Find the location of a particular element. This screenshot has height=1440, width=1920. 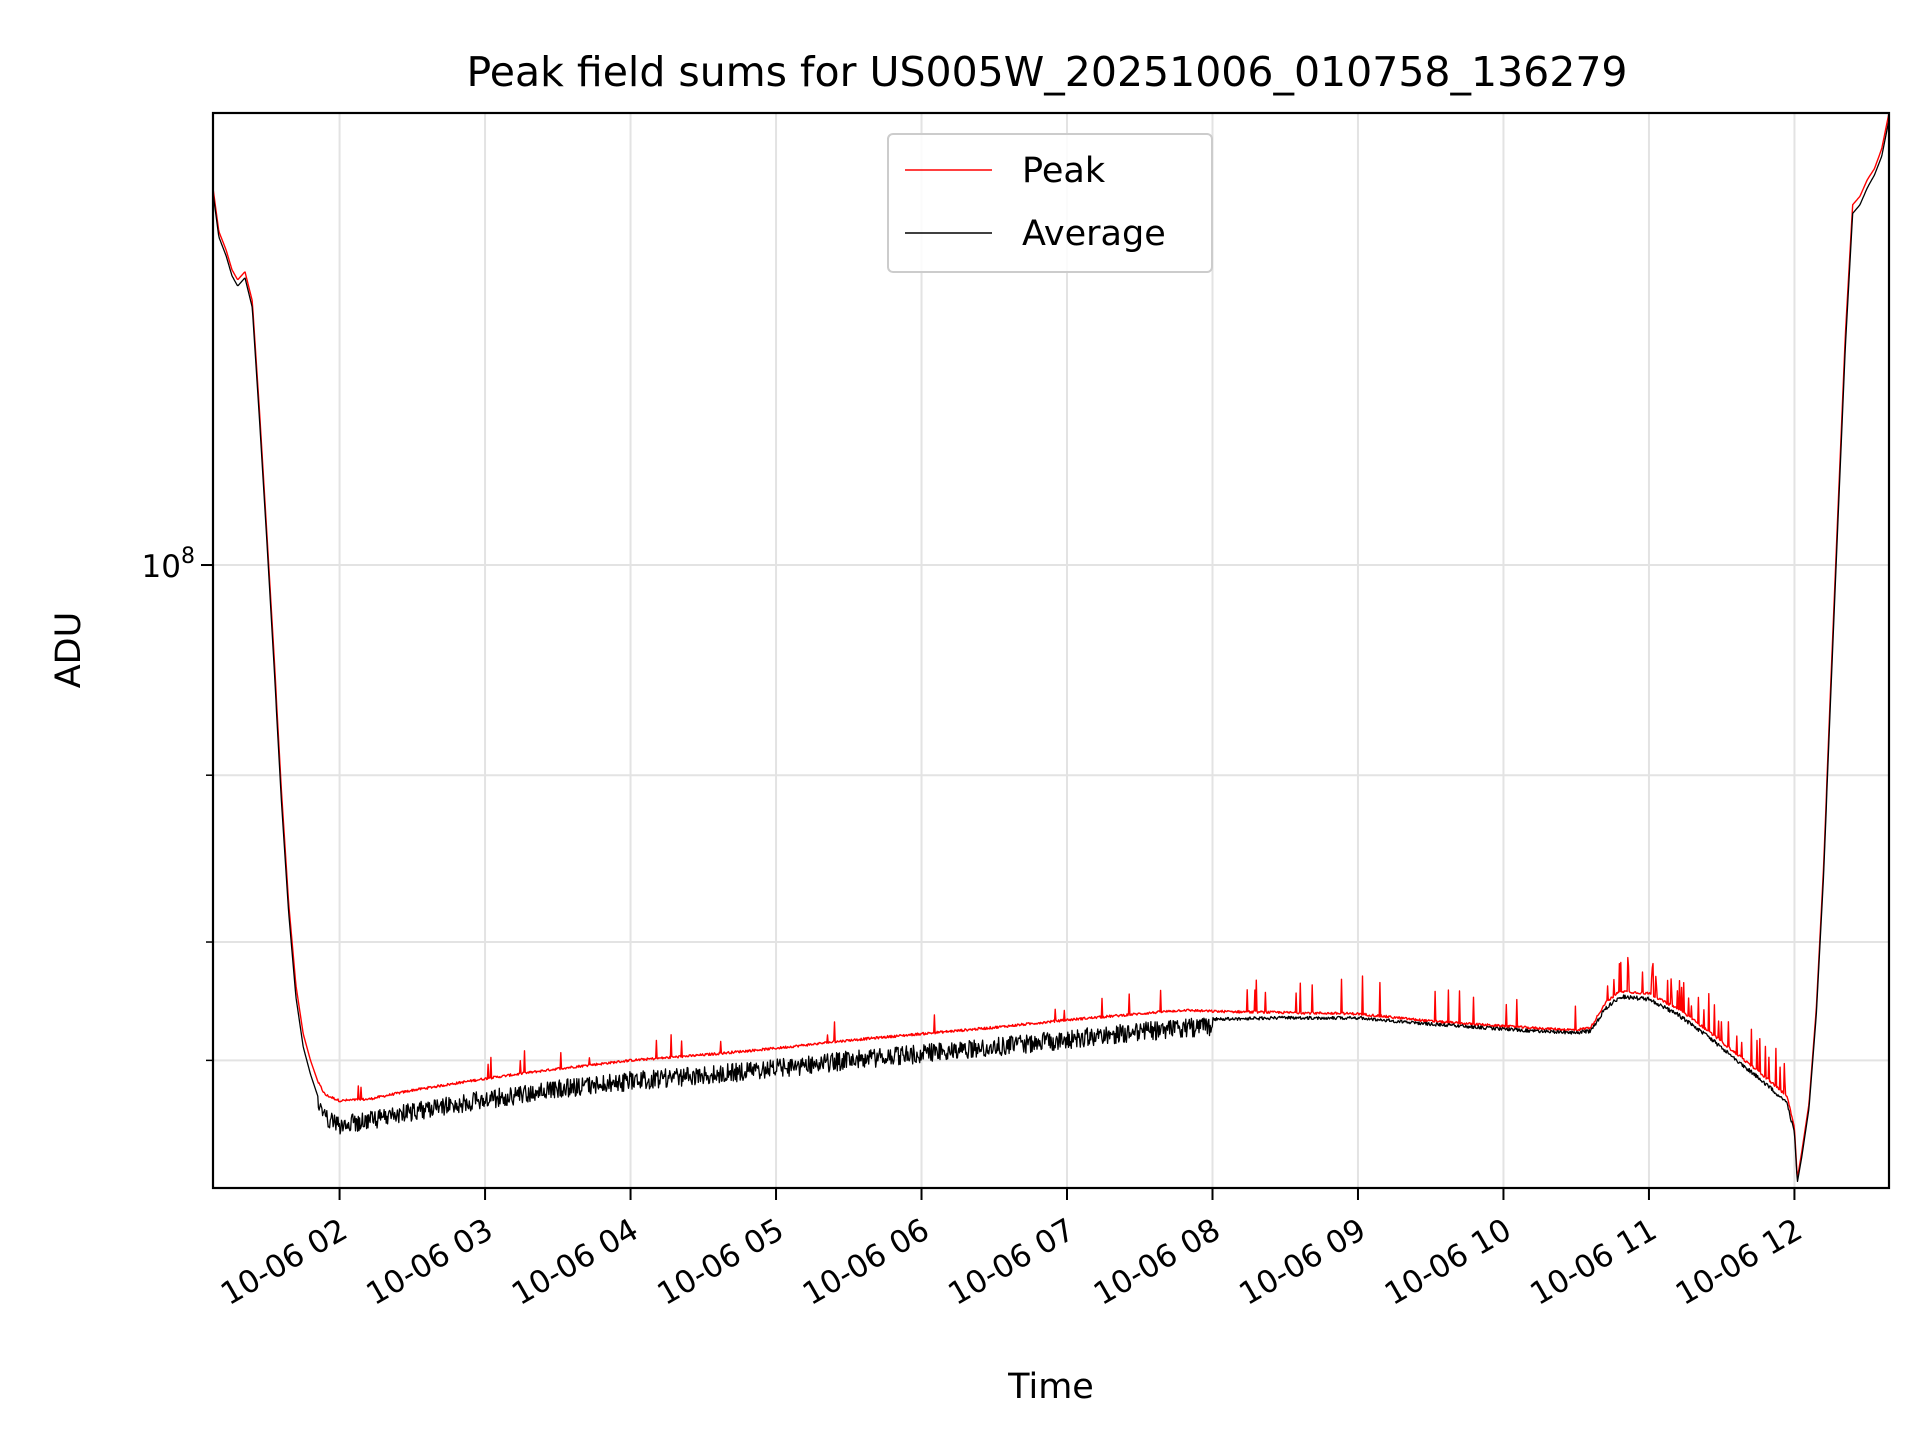

y-axis-label: ADU is located at coordinates (69, 650).